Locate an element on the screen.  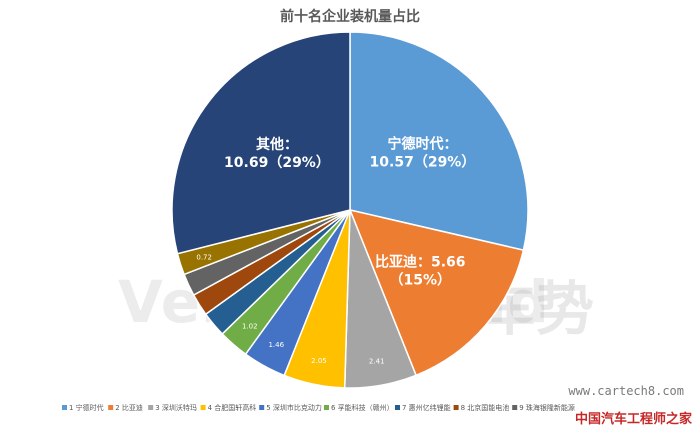
legend-label-8: 8 北京国能电池 is located at coordinates (485, 407).